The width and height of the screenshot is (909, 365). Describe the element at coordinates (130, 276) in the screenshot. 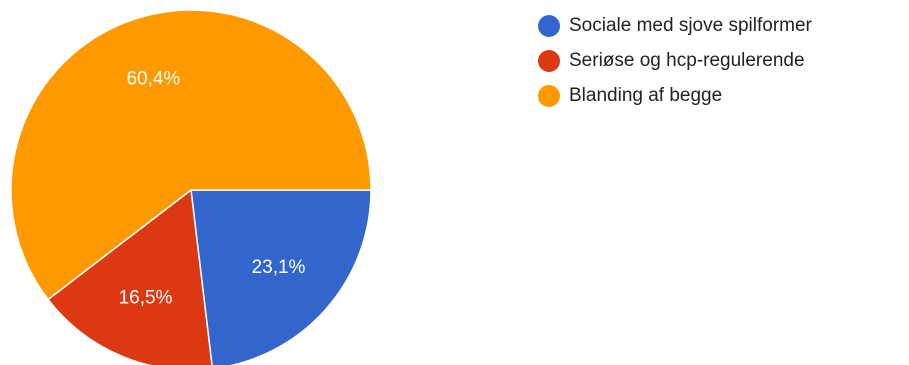

I see `pie-slice-serioese` at that location.